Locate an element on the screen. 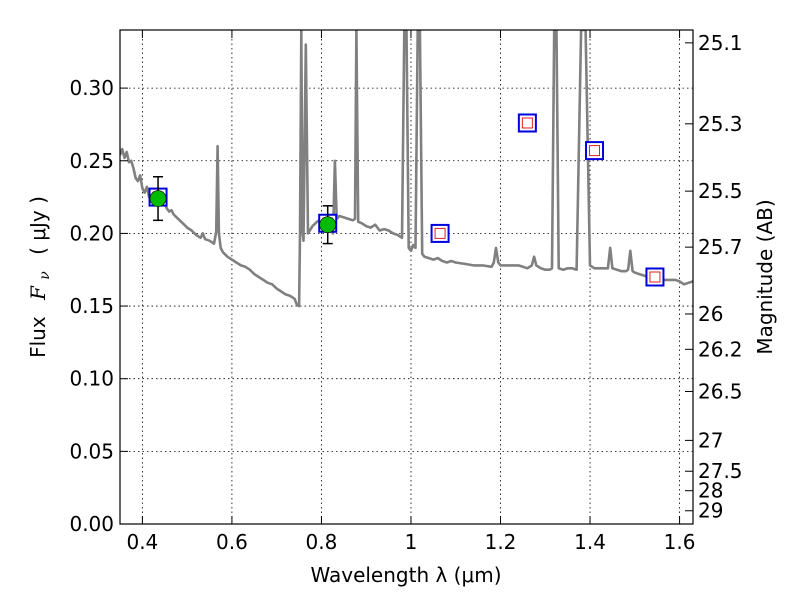 Image resolution: width=800 pixels, height=600 pixels. x-tick-label: 1 is located at coordinates (411, 542).